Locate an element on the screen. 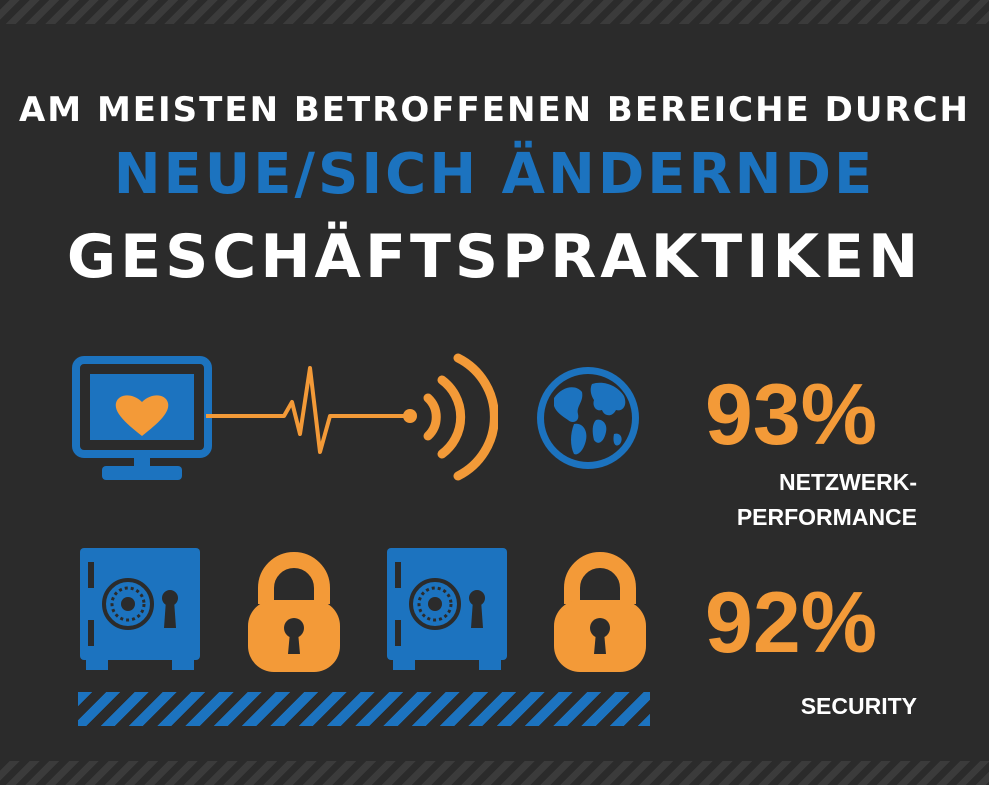 This screenshot has height=785, width=989. stat-label-network-2: PERFORMANCE is located at coordinates (826, 517).